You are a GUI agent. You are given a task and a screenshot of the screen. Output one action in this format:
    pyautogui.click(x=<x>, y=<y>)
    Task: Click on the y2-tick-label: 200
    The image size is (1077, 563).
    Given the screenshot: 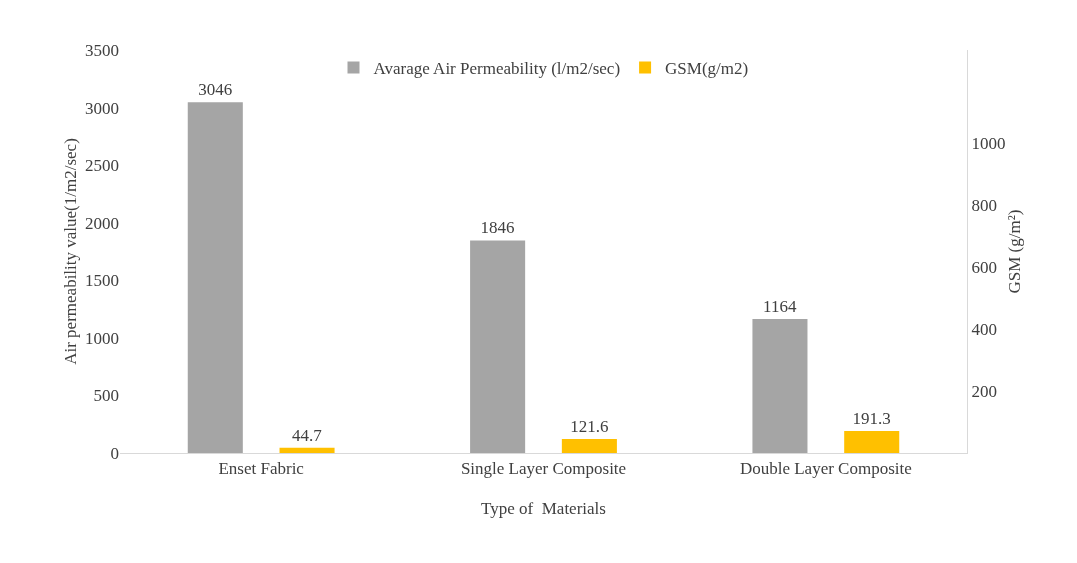 What is the action you would take?
    pyautogui.click(x=984, y=391)
    